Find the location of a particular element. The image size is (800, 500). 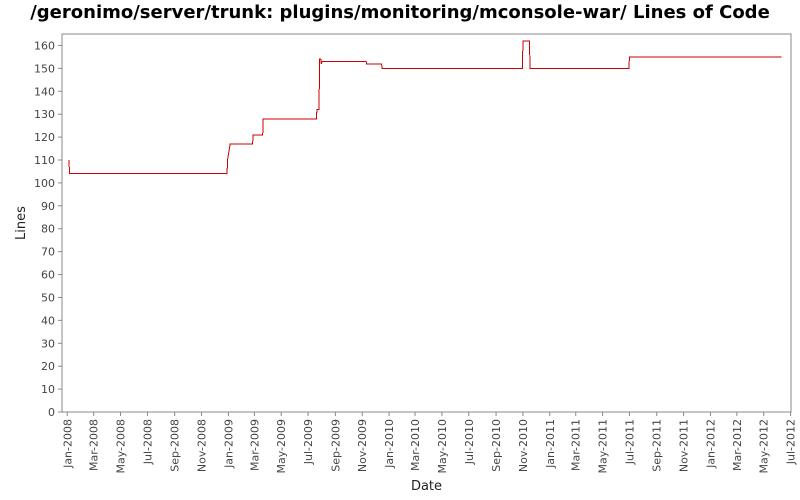

y-tick-label: 80 is located at coordinates (48, 229).